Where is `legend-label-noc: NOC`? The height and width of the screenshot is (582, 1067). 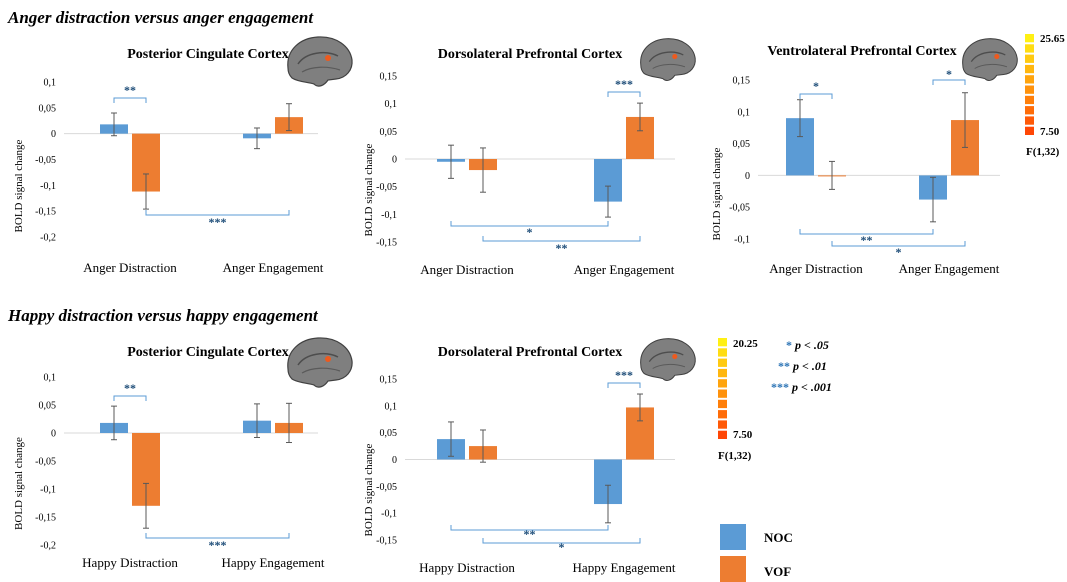
legend-label-noc: NOC is located at coordinates (778, 537).